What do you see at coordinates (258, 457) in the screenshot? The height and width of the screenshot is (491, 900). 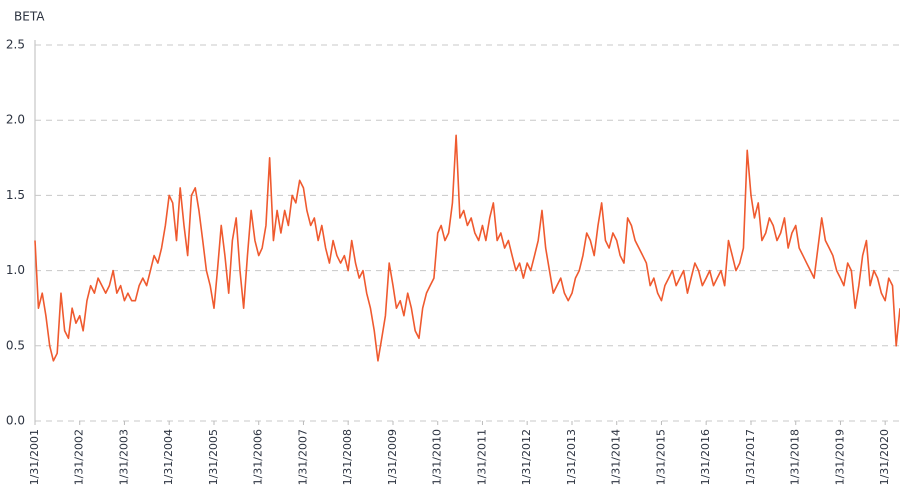 I see `x-tick-label: 1/31/2006` at bounding box center [258, 457].